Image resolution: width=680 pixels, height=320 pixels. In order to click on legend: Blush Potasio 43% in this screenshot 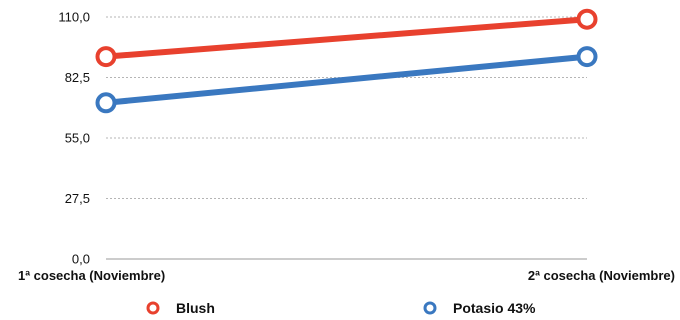, I will do `click(341, 308)`.